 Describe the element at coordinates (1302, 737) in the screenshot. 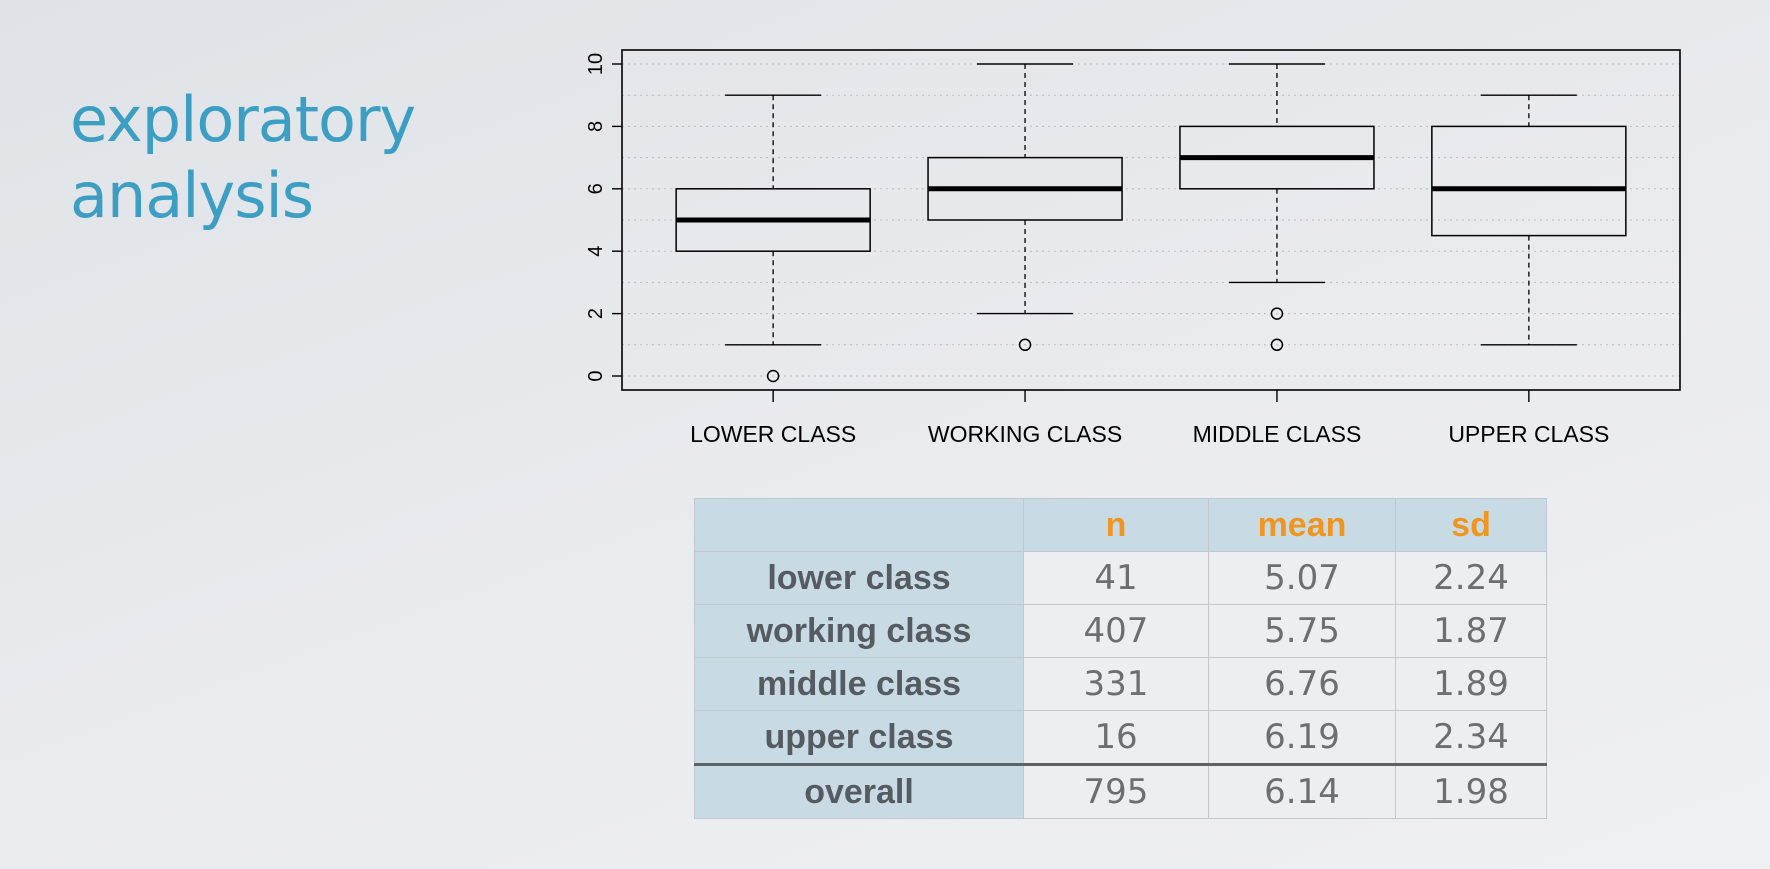

I see `cell-mean: 6.19` at that location.